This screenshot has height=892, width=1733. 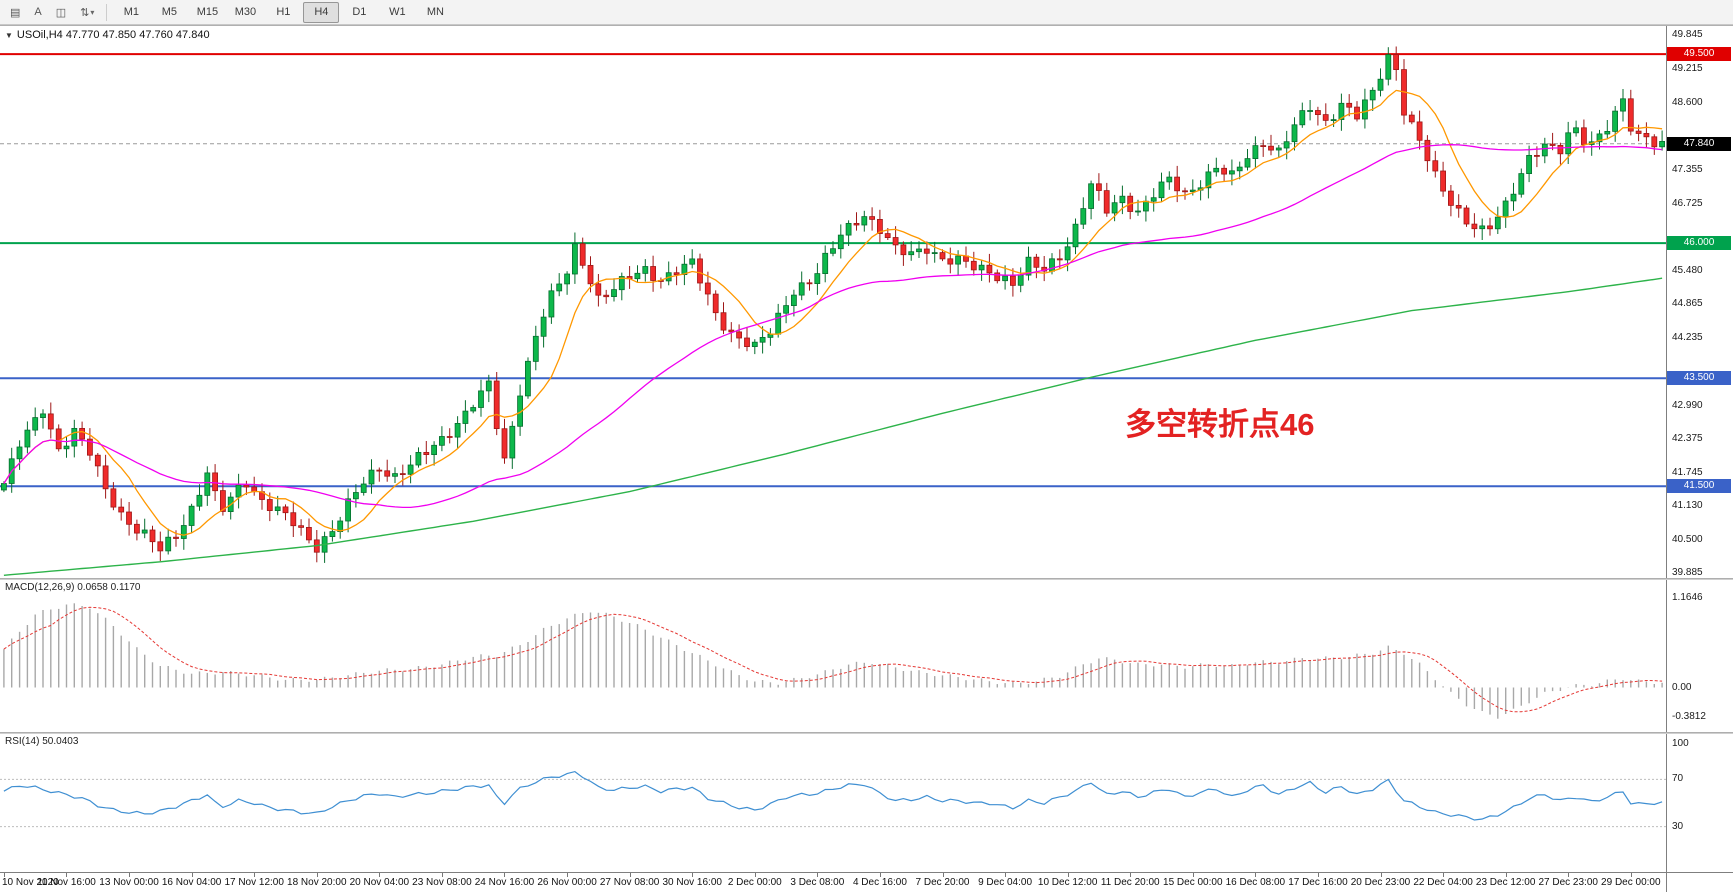 What do you see at coordinates (1687, 573) in the screenshot?
I see `price-tick-label: 39.885` at bounding box center [1687, 573].